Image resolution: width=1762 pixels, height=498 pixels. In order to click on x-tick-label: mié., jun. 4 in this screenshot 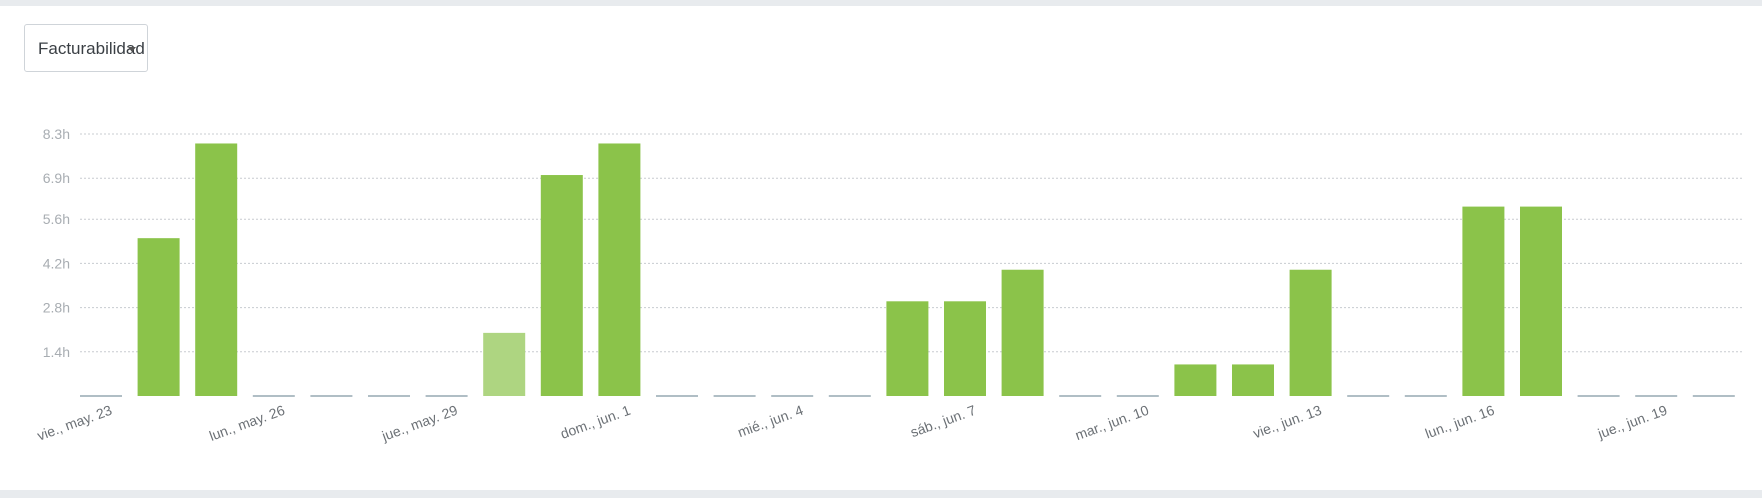, I will do `click(770, 421)`.